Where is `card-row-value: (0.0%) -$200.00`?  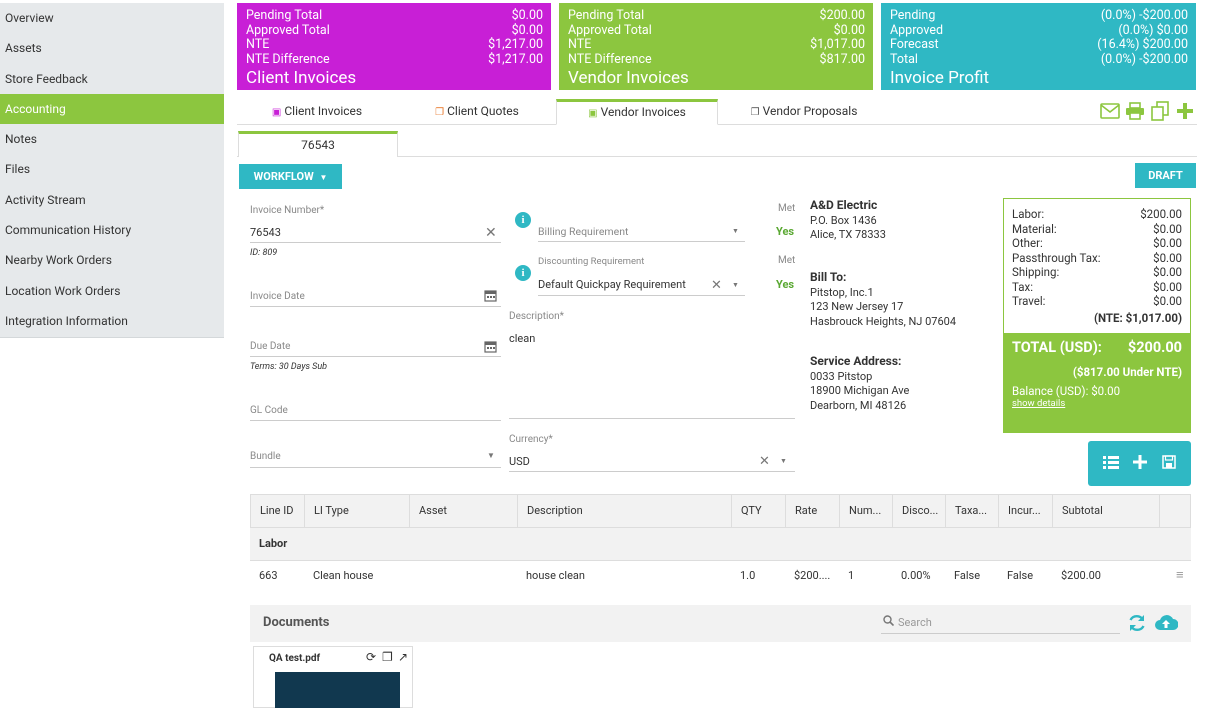
card-row-value: (0.0%) -$200.00 is located at coordinates (1144, 15).